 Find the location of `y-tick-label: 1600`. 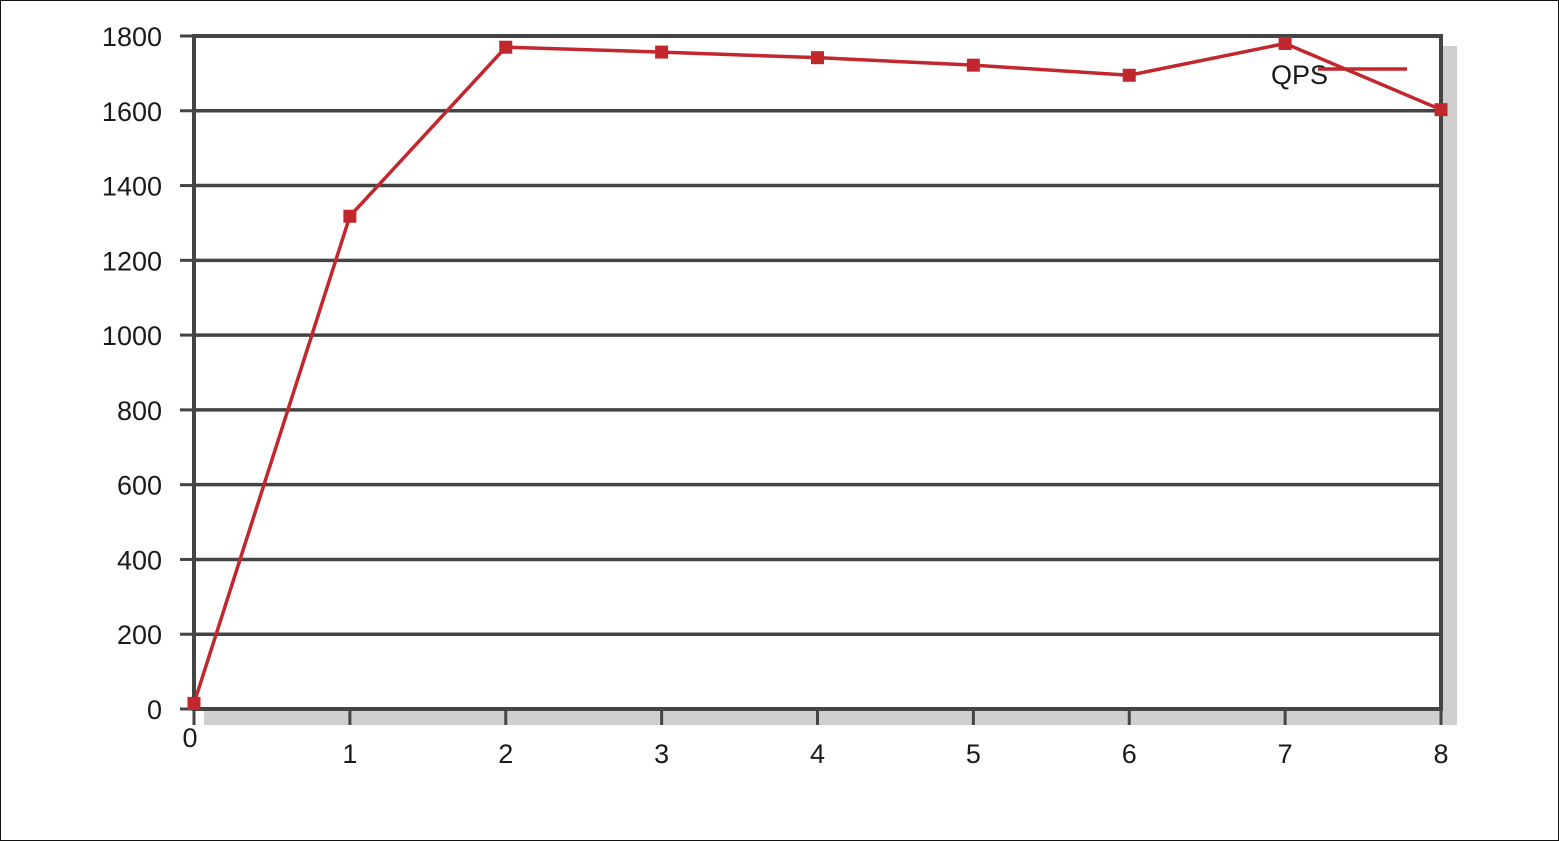

y-tick-label: 1600 is located at coordinates (132, 112).